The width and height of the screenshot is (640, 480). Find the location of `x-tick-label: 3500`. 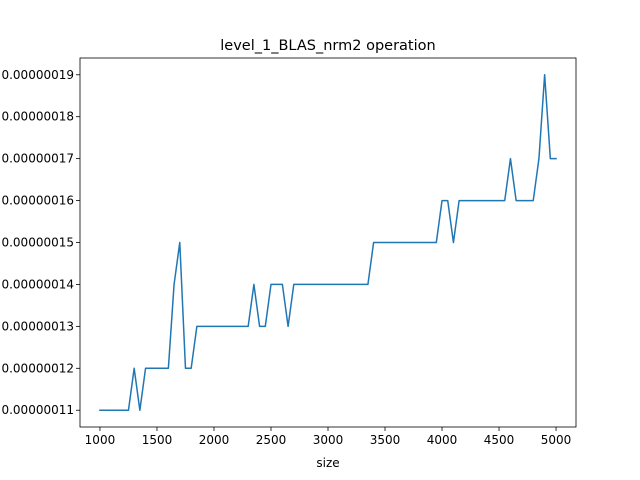

x-tick-label: 3500 is located at coordinates (385, 440).